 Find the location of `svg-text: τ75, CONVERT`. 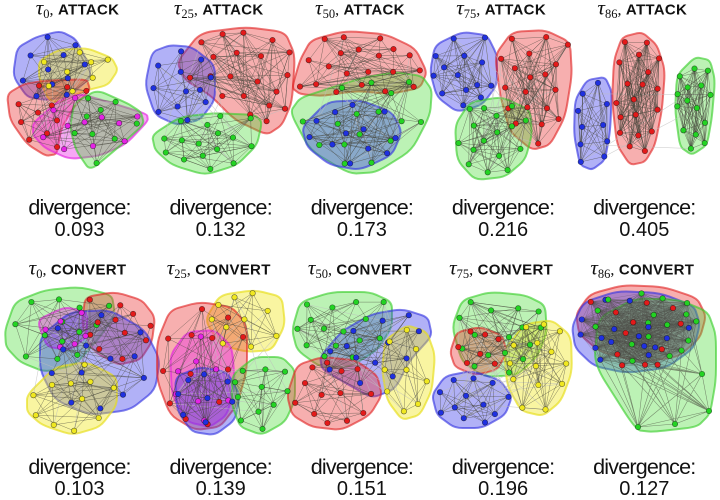

svg-text: τ75, CONVERT is located at coordinates (501, 268).